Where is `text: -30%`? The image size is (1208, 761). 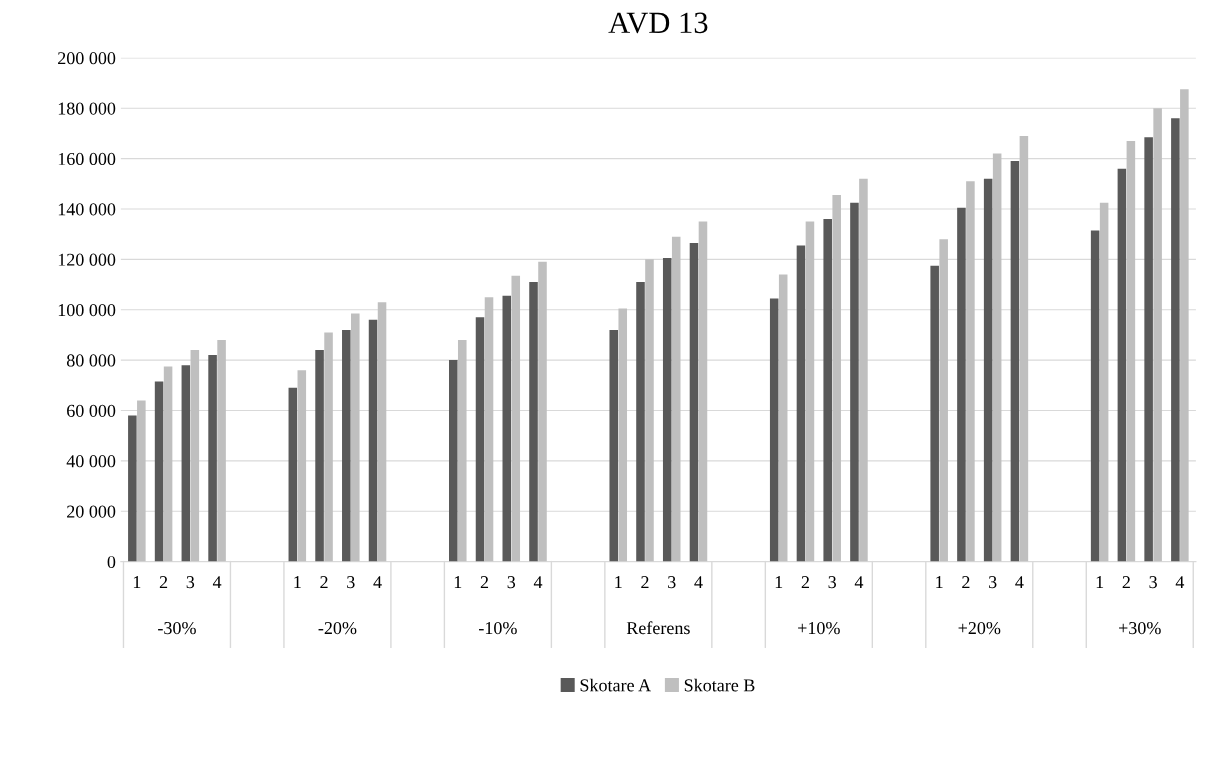
text: -30% is located at coordinates (177, 628).